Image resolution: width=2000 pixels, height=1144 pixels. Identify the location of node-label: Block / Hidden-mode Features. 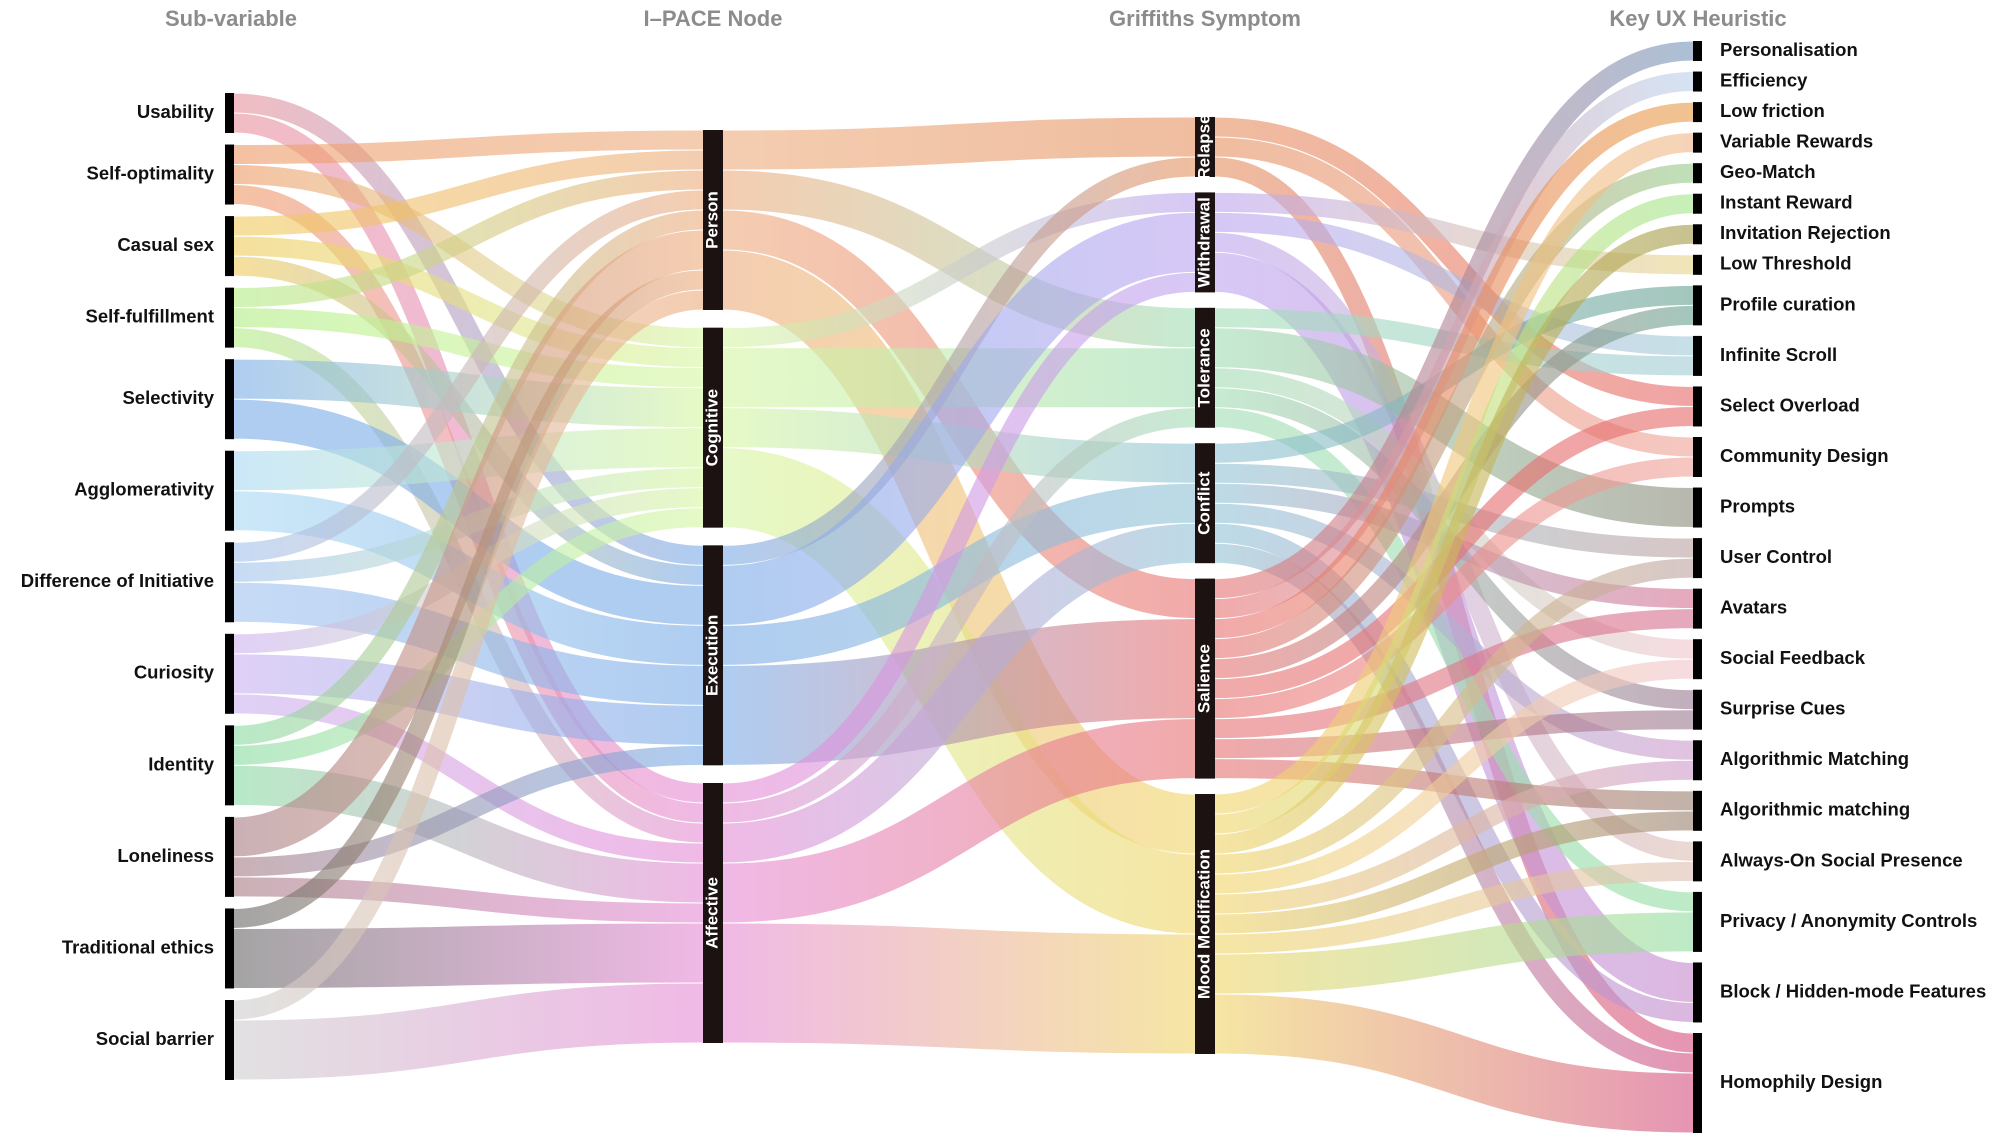
(1853, 990).